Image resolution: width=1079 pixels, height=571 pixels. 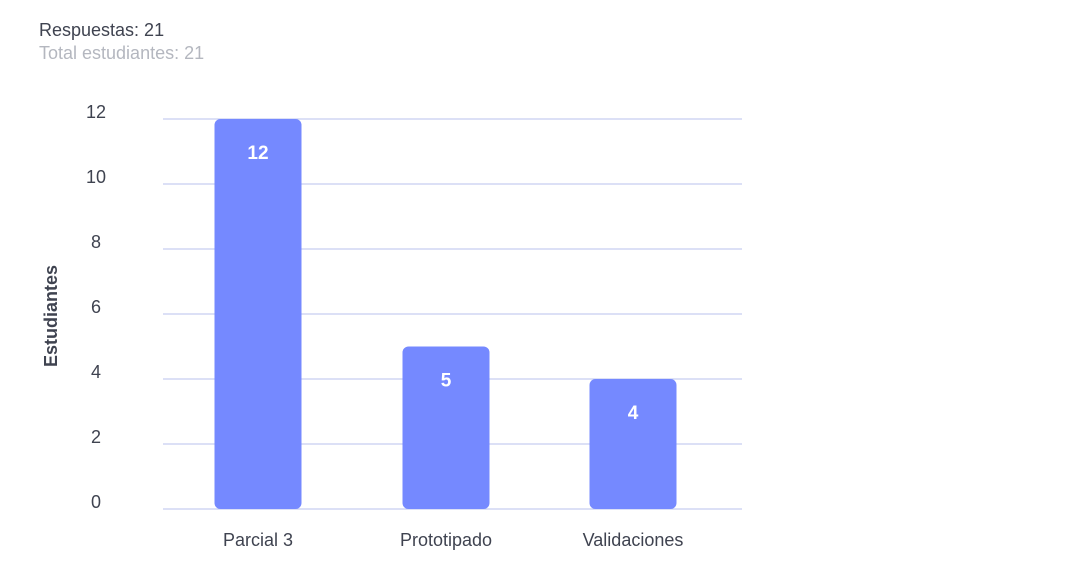 What do you see at coordinates (633, 540) in the screenshot?
I see `x-tick-label: Validaciones` at bounding box center [633, 540].